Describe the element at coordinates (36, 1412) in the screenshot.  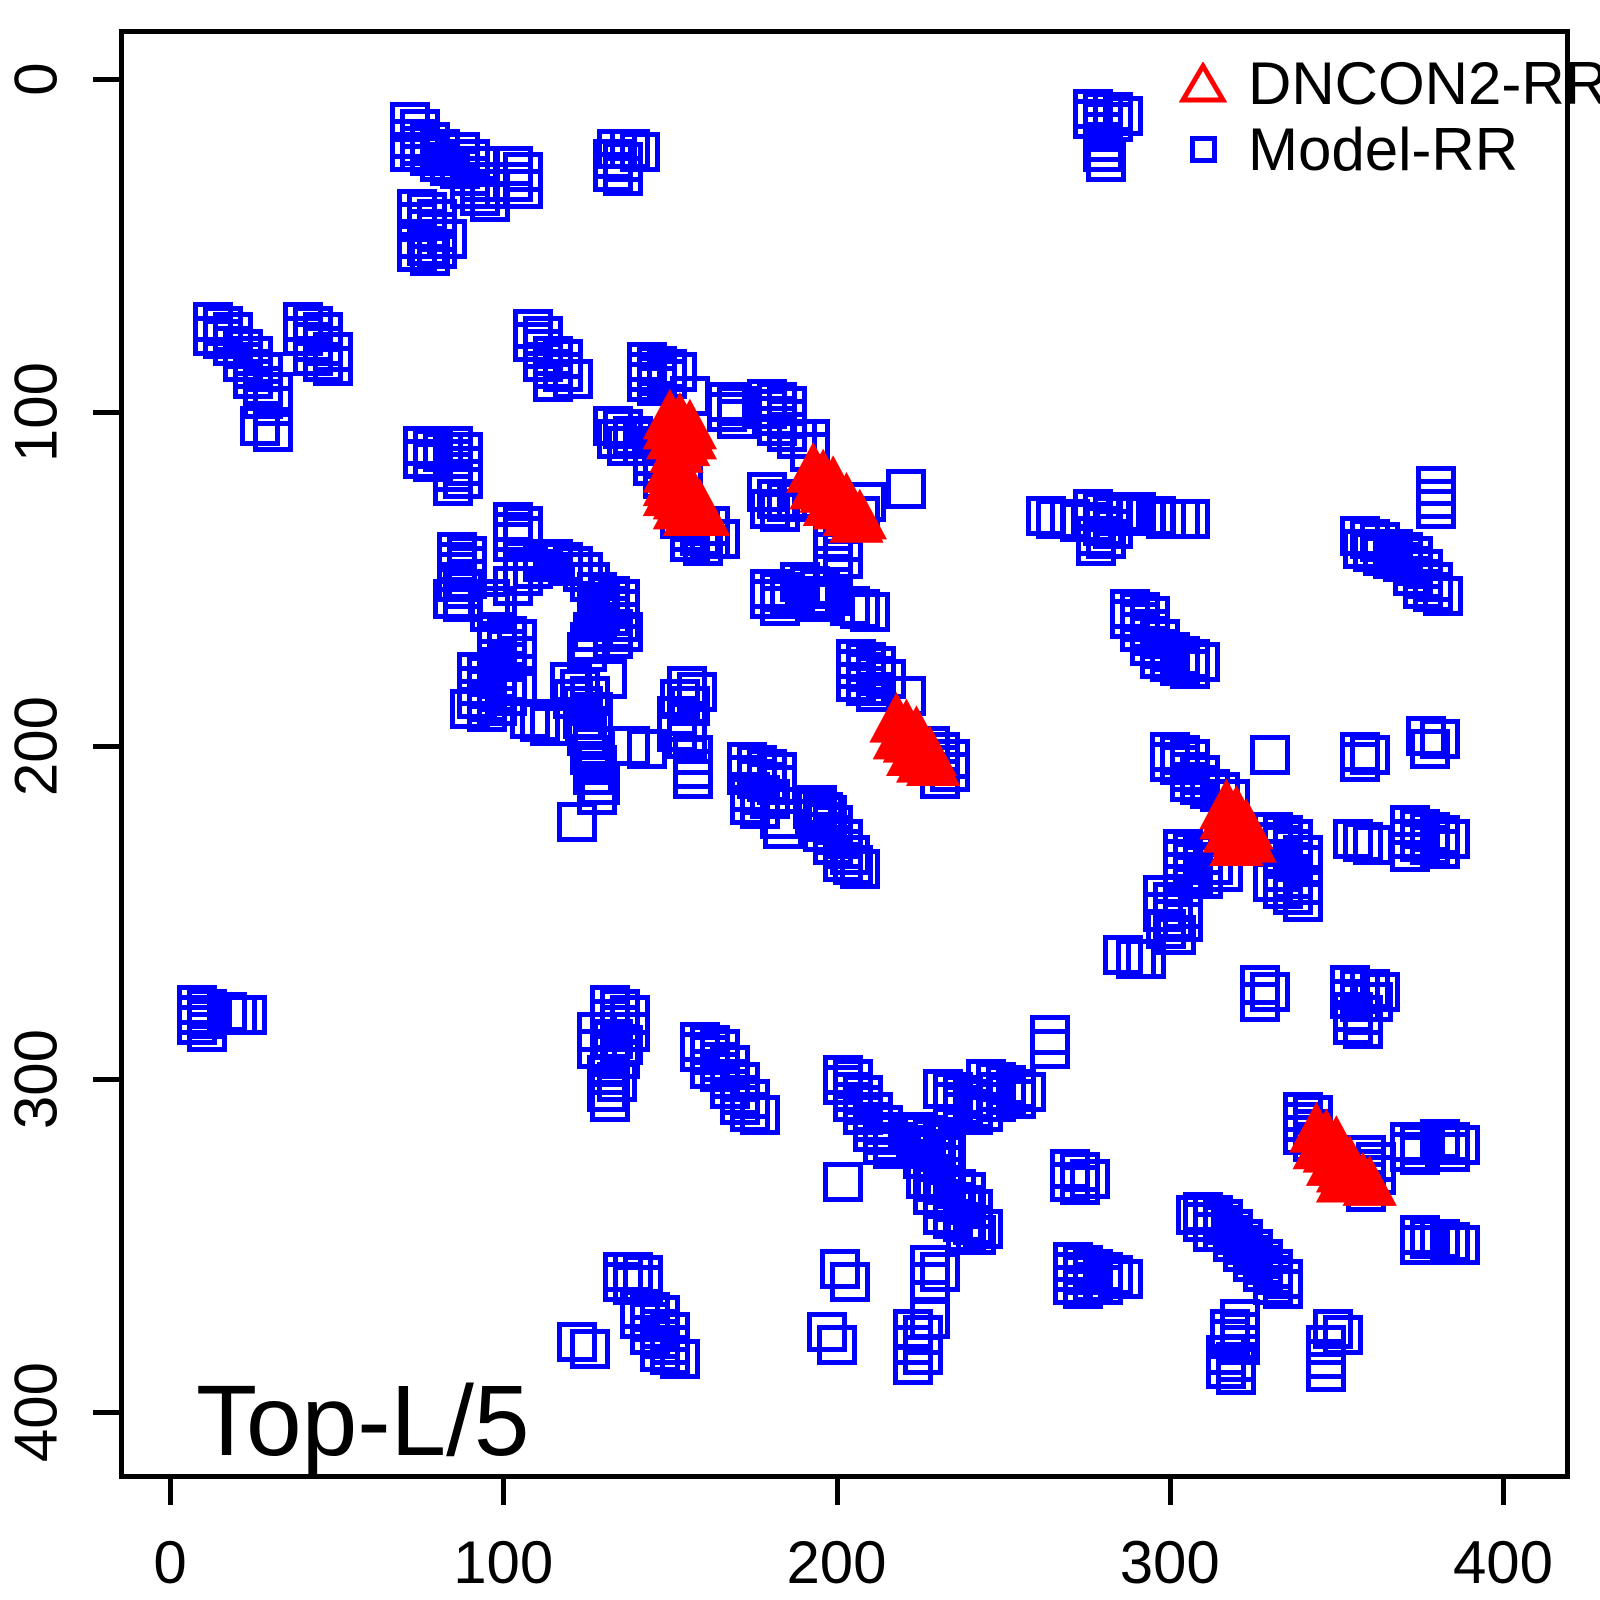
I see `y-tick-label: 400` at that location.